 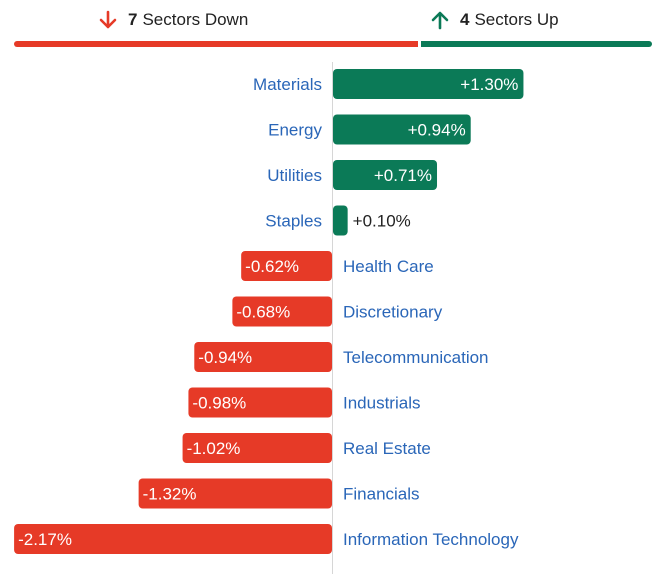 I want to click on bar-staples, so click(x=340, y=220).